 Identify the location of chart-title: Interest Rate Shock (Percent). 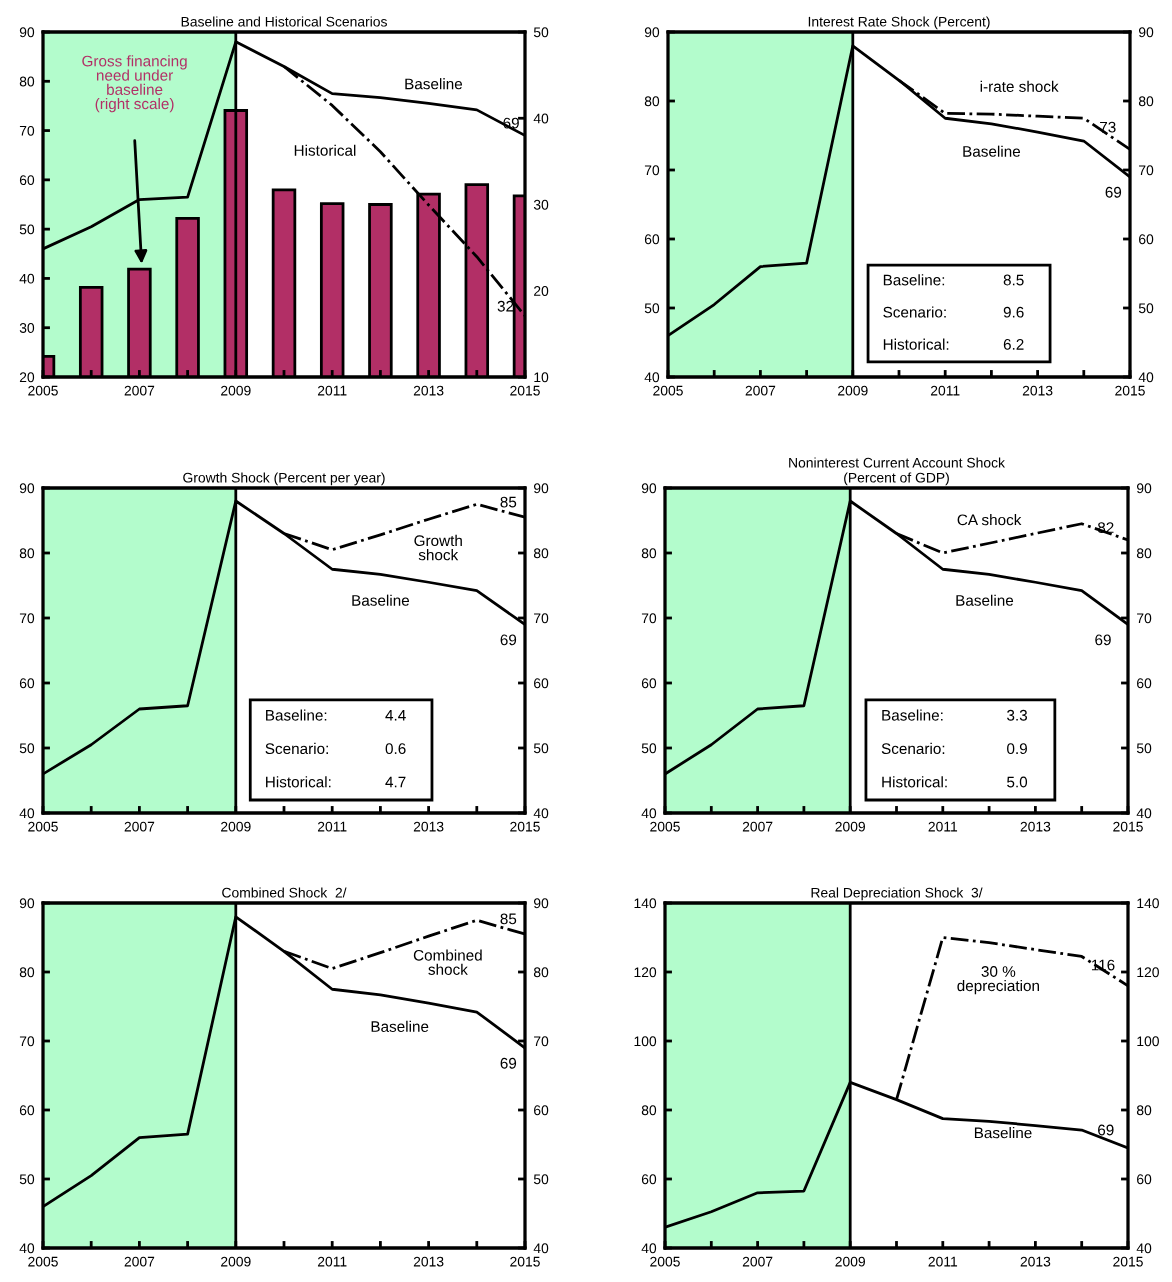
(899, 23).